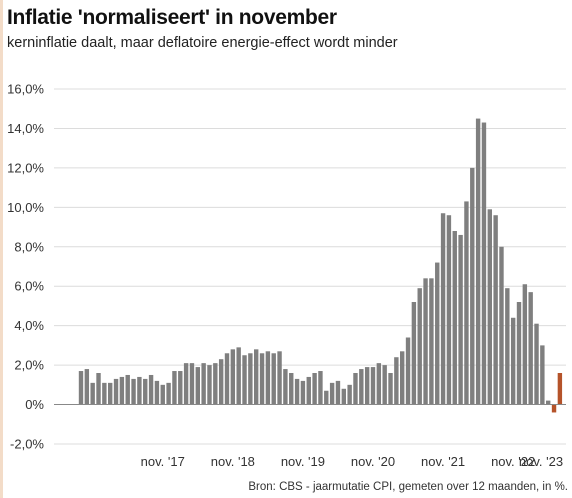 This screenshot has height=498, width=572. What do you see at coordinates (443, 461) in the screenshot?
I see `x-tick-label: nov. '21` at bounding box center [443, 461].